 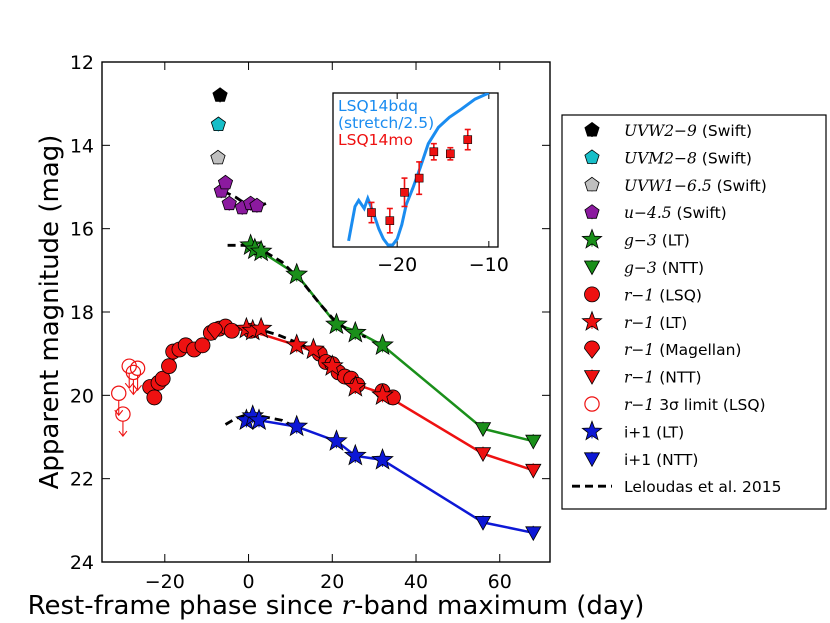 What do you see at coordinates (248, 582) in the screenshot?
I see `x-tick-label: 0` at bounding box center [248, 582].